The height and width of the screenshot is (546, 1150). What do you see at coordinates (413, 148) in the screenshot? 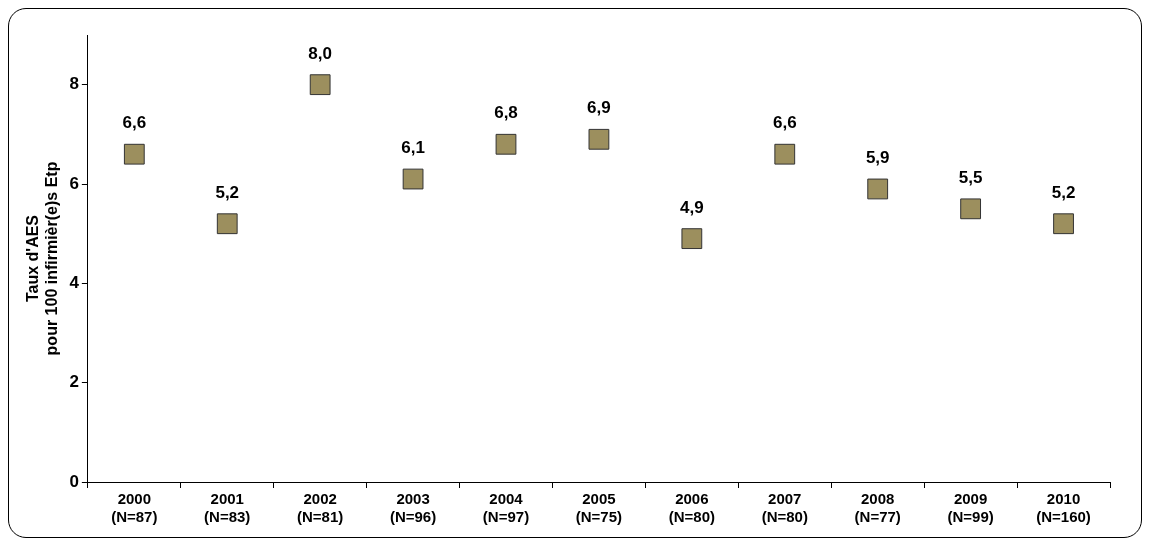
I see `data-label: 6,1` at bounding box center [413, 148].